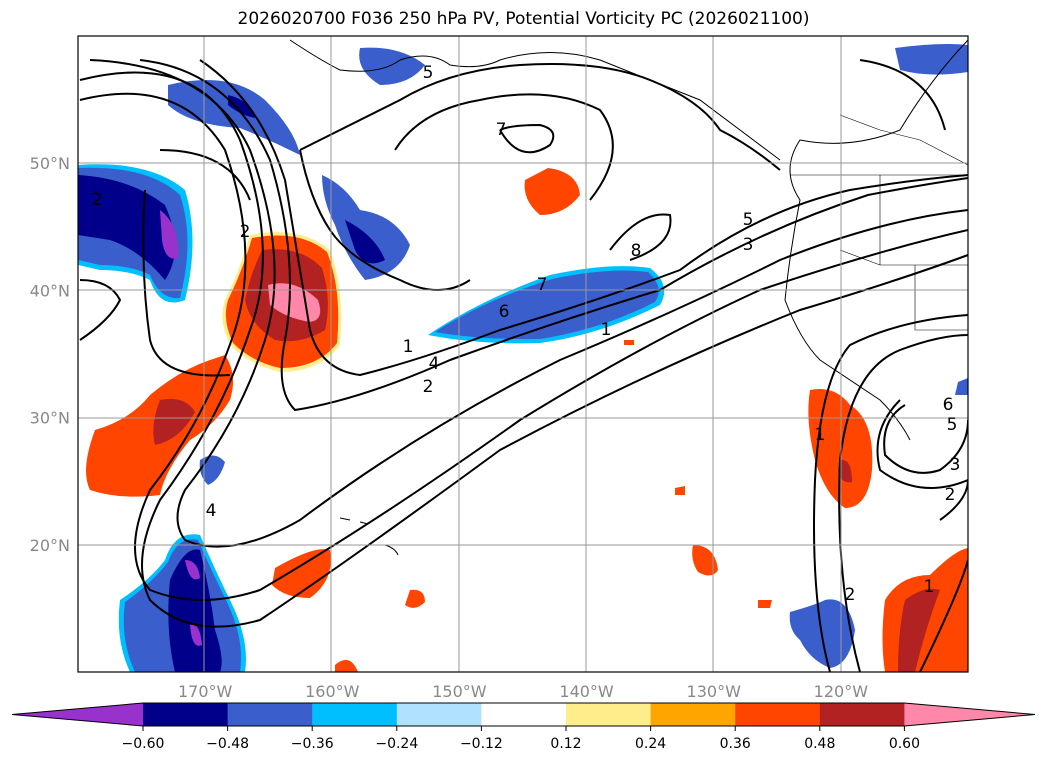  Describe the element at coordinates (50, 418) in the screenshot. I see `lat-label: 30°N` at that location.